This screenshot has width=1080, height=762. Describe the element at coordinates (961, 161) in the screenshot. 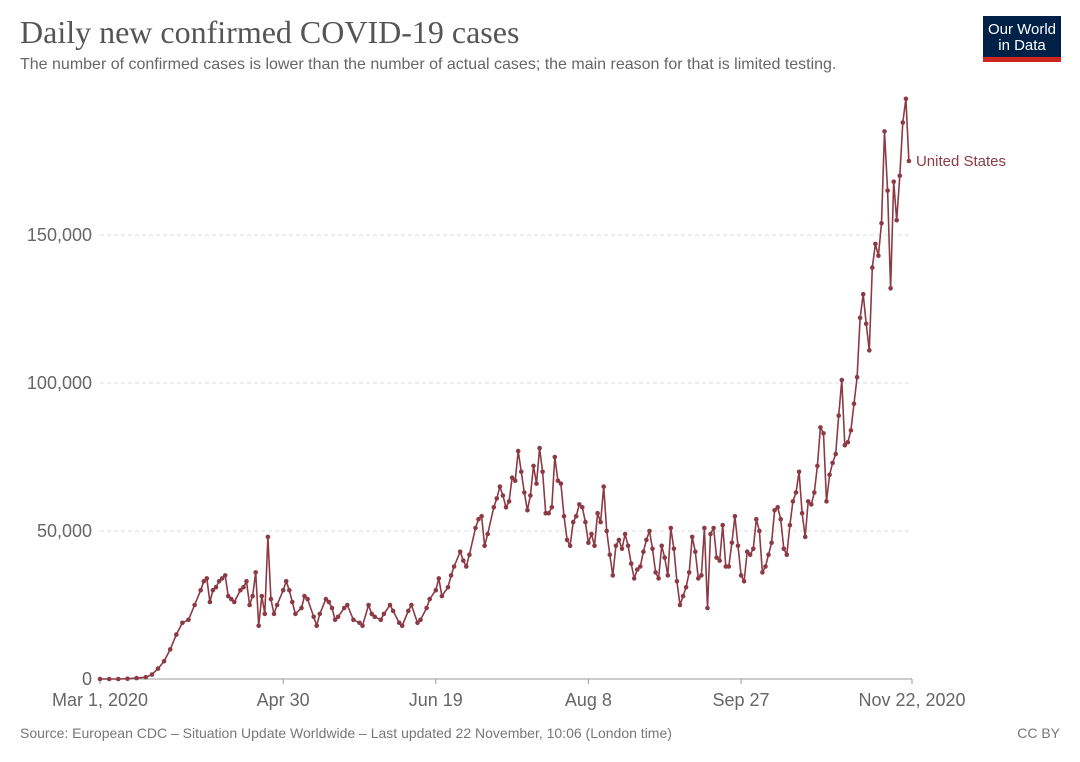

I see `series-label: United States` at that location.